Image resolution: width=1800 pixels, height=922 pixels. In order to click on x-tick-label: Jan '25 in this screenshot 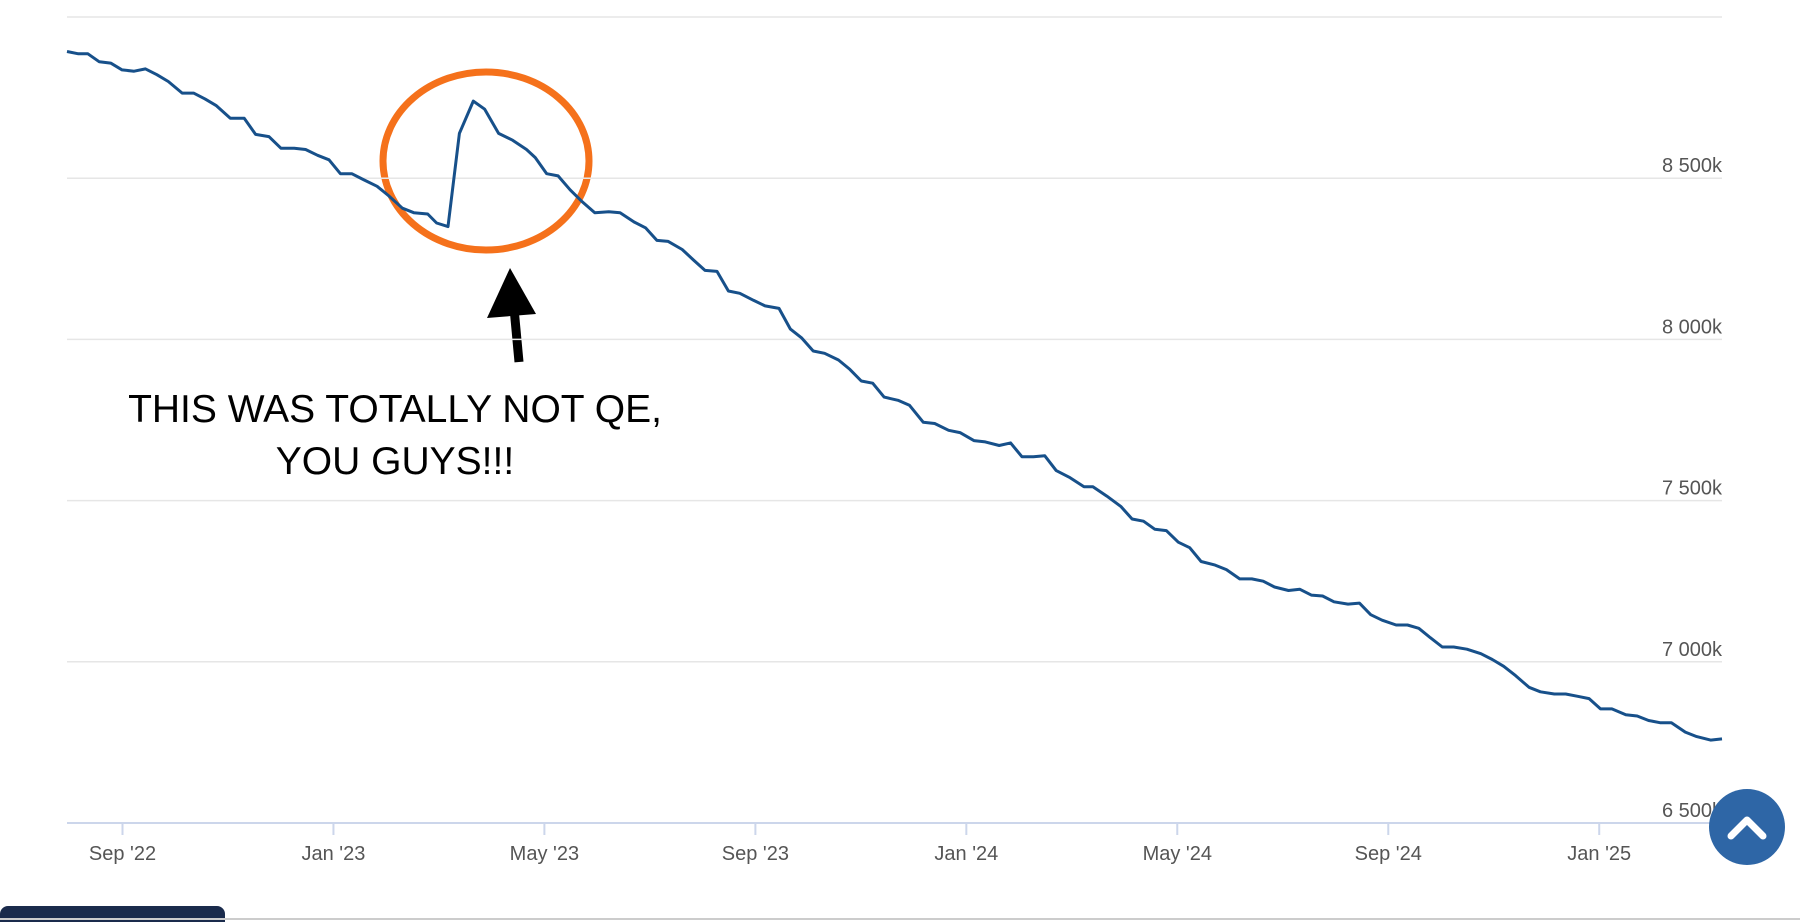, I will do `click(1599, 854)`.